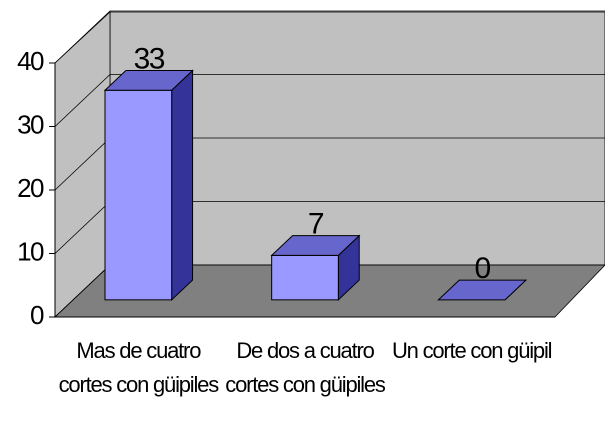  Describe the element at coordinates (483, 268) in the screenshot. I see `value-label: 0` at that location.